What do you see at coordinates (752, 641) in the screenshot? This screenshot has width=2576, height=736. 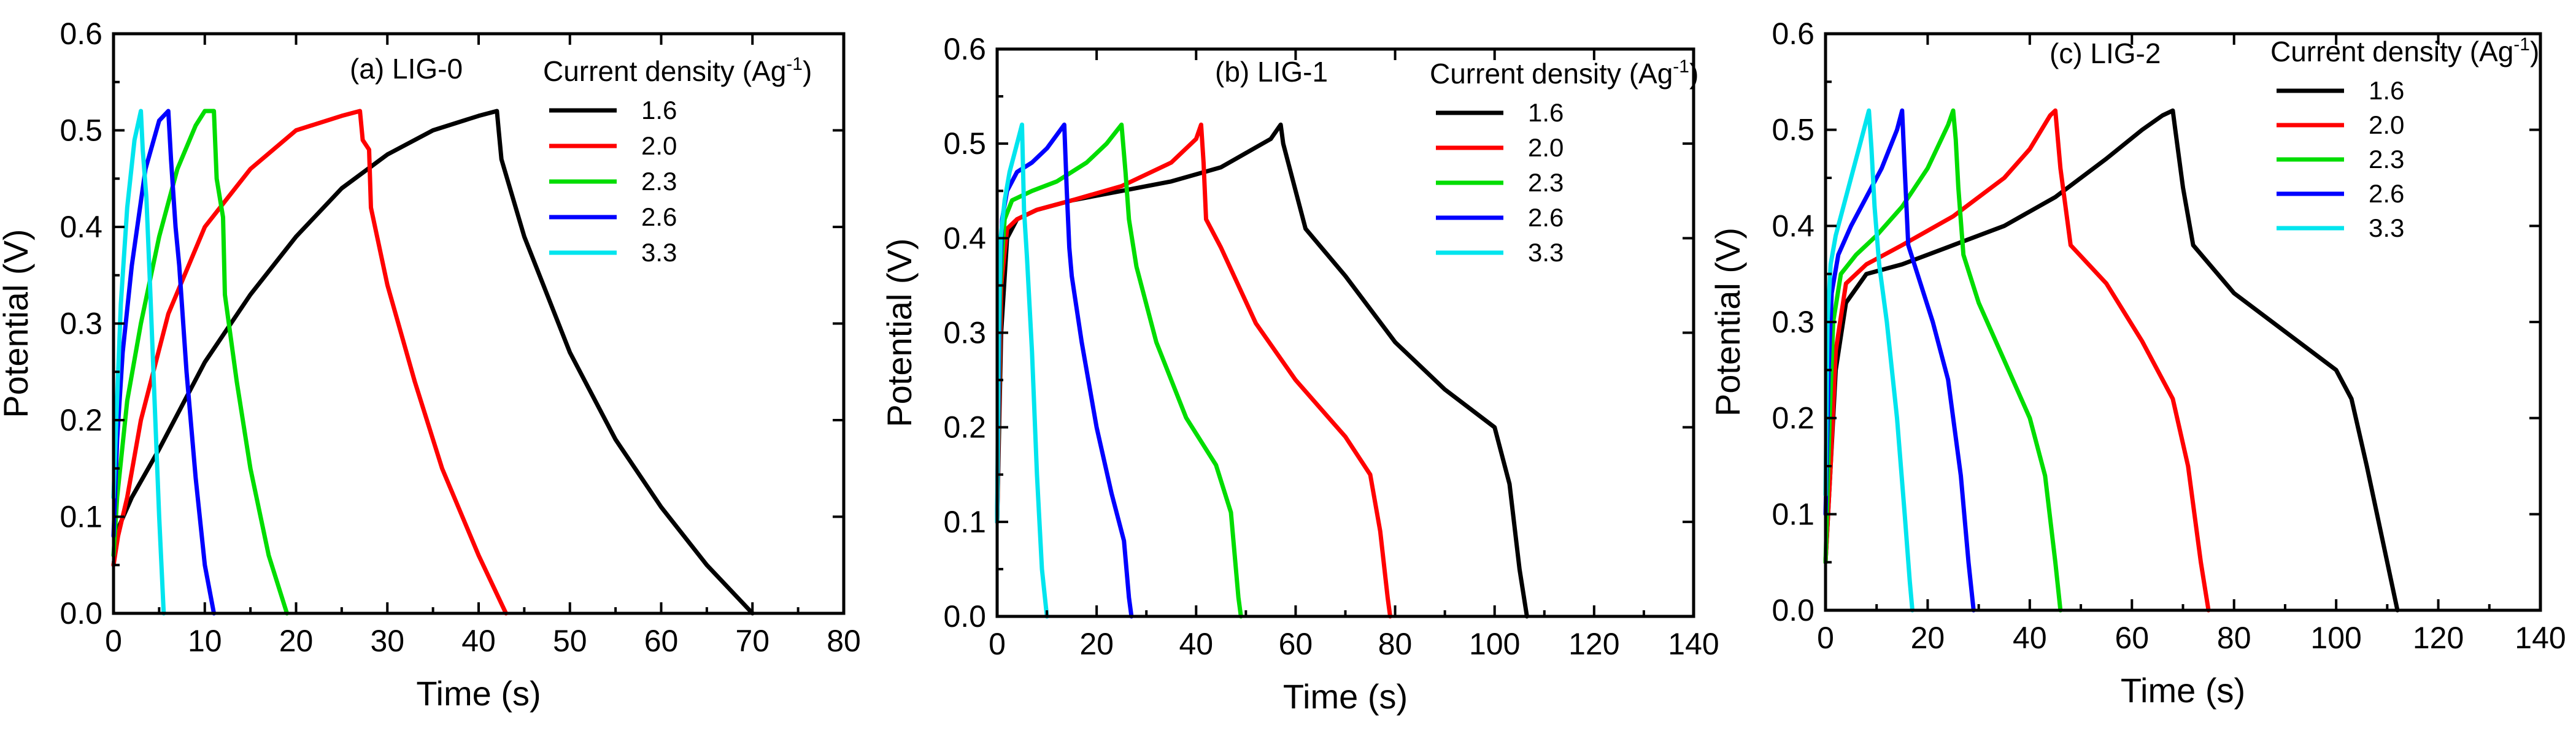 I see `x-tick-label: 70` at bounding box center [752, 641].